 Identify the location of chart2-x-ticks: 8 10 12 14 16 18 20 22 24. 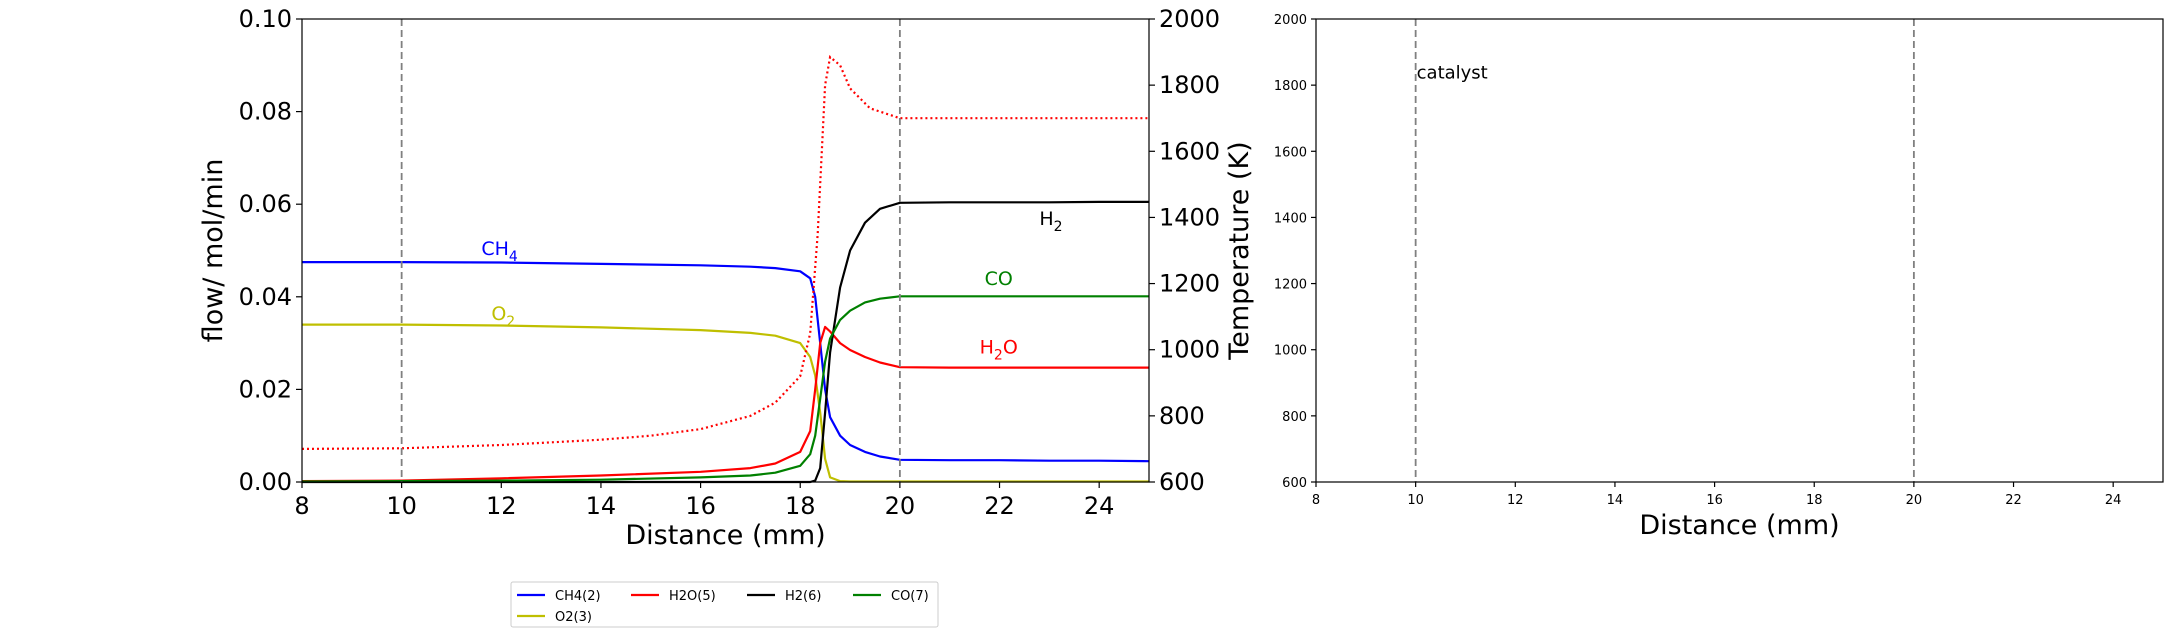
(1717, 495).